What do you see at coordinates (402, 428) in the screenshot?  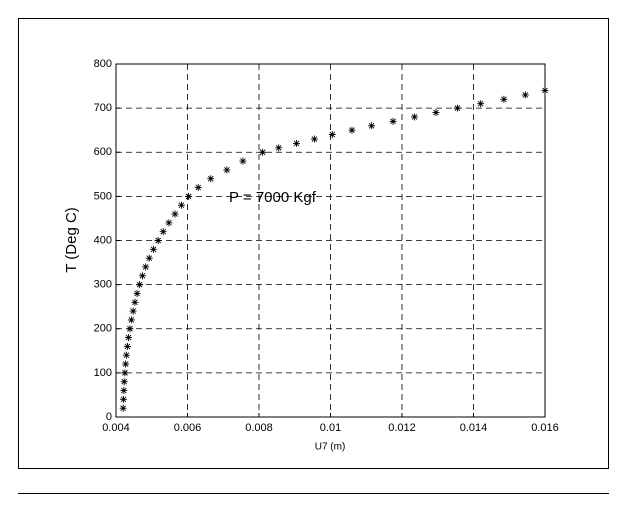 I see `x-tick-label: 0.012` at bounding box center [402, 428].